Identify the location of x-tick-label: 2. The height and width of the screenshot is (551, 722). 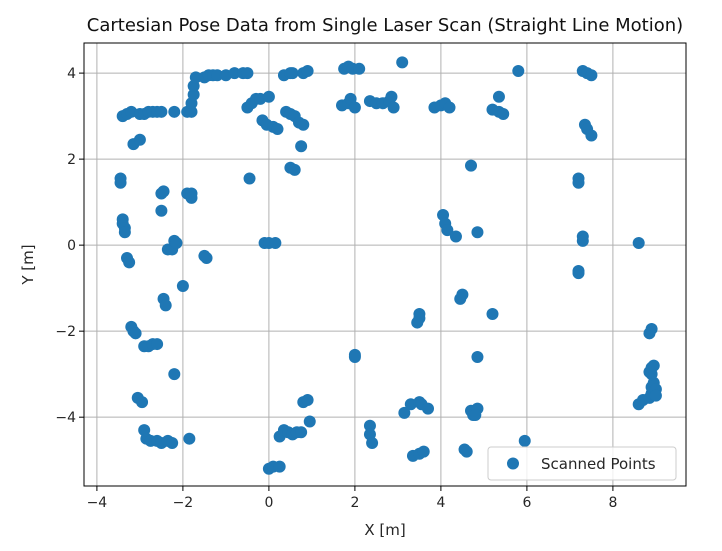
(354, 503).